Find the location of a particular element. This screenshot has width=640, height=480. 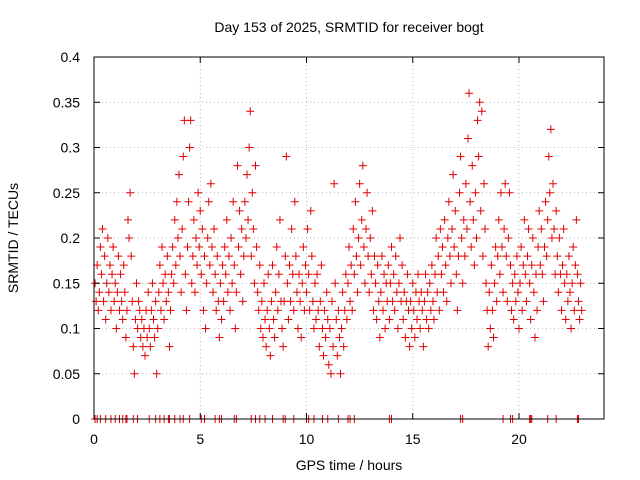

y-tick-label: 0.15 is located at coordinates (66, 283).